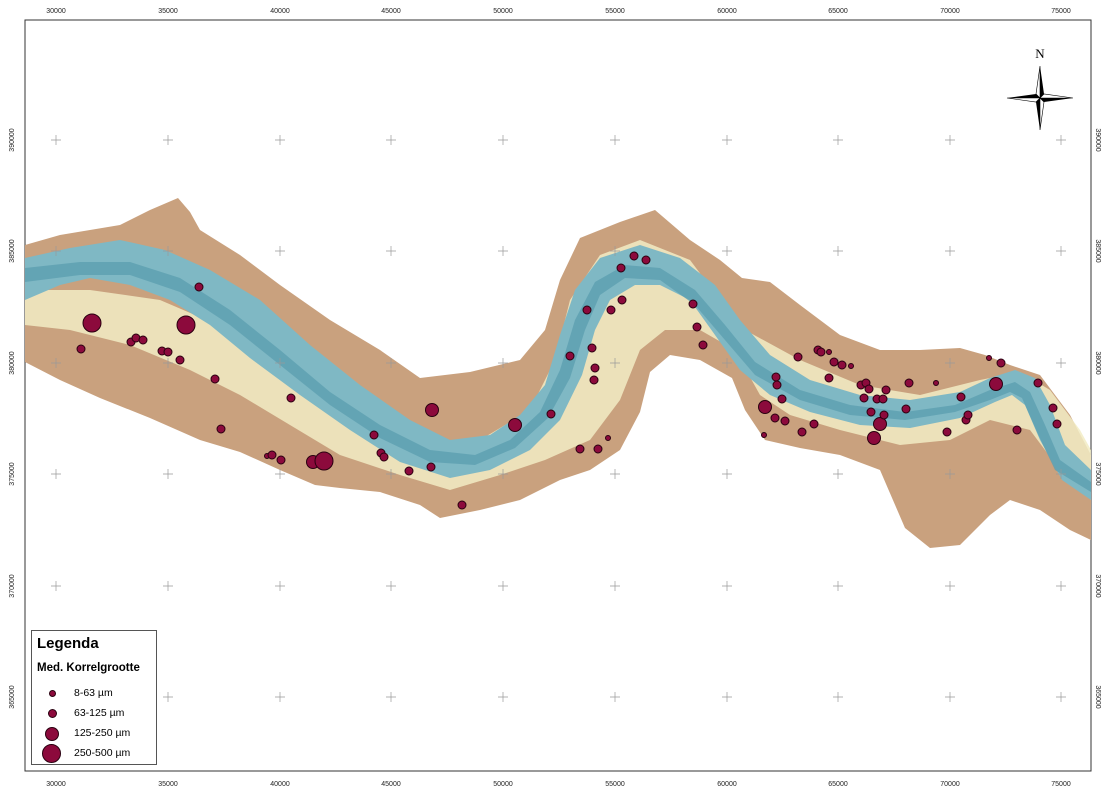 This screenshot has width=1102, height=790. Describe the element at coordinates (727, 11) in the screenshot. I see `x-tick-label-top: 60000` at that location.